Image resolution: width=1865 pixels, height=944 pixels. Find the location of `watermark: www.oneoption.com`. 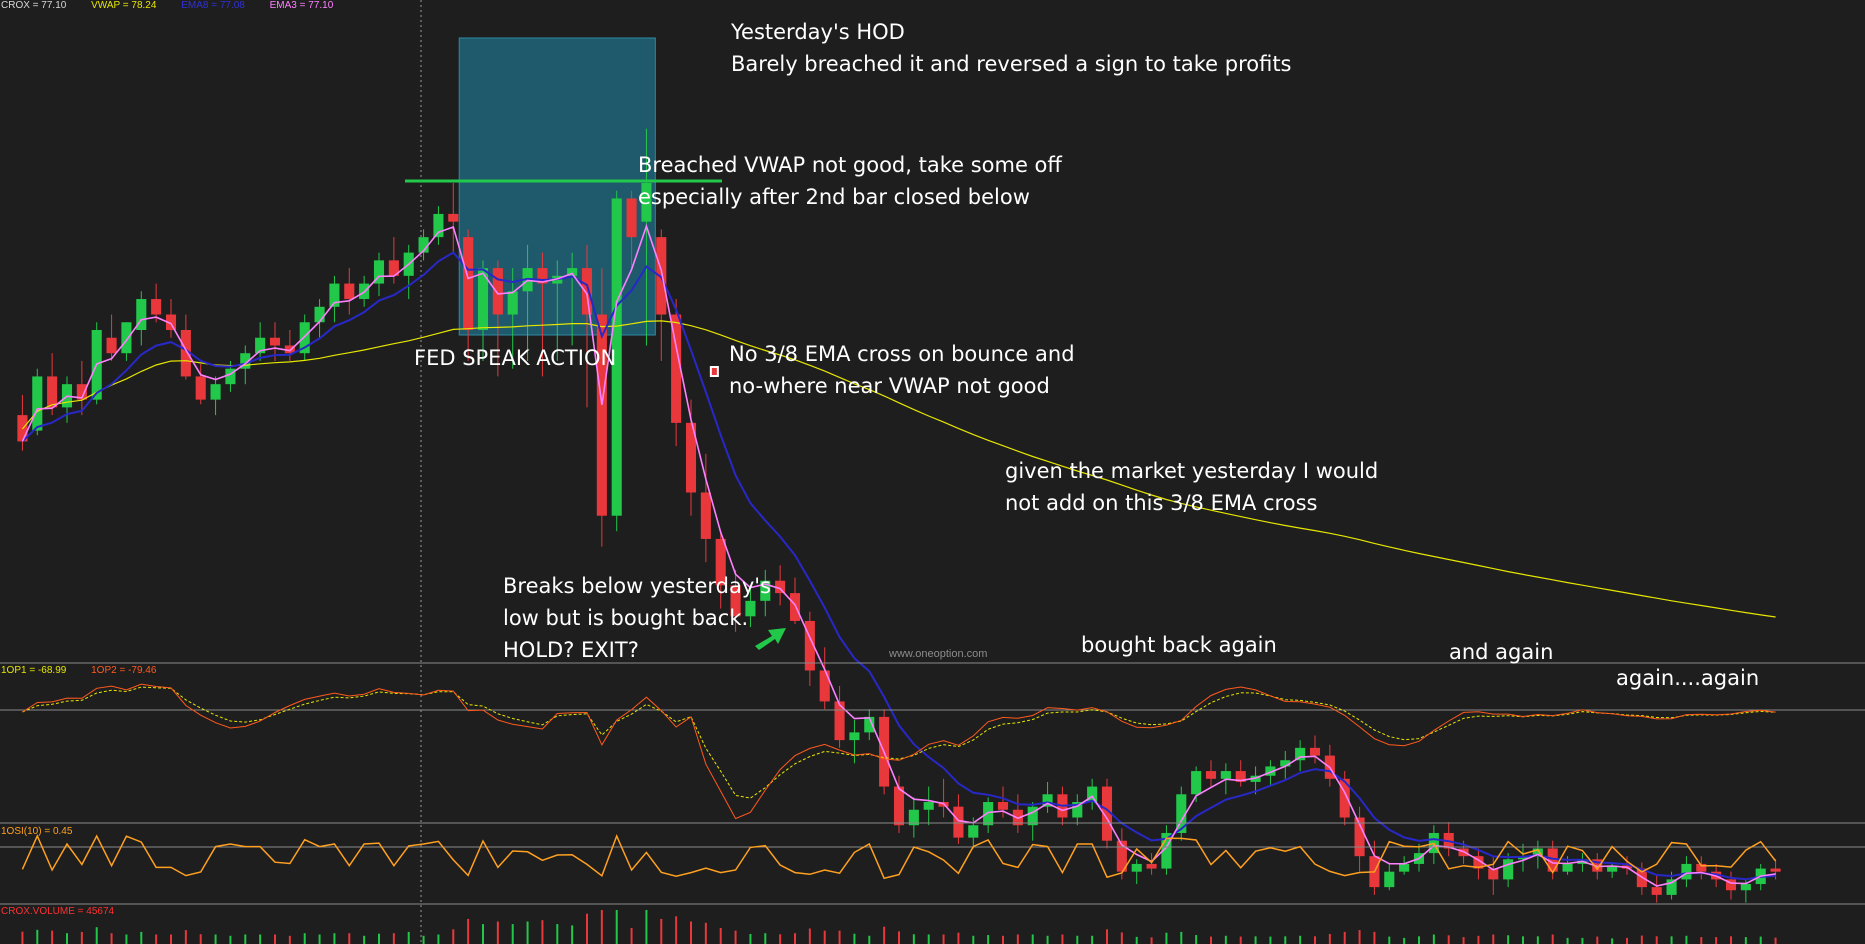

watermark: www.oneoption.com is located at coordinates (938, 654).